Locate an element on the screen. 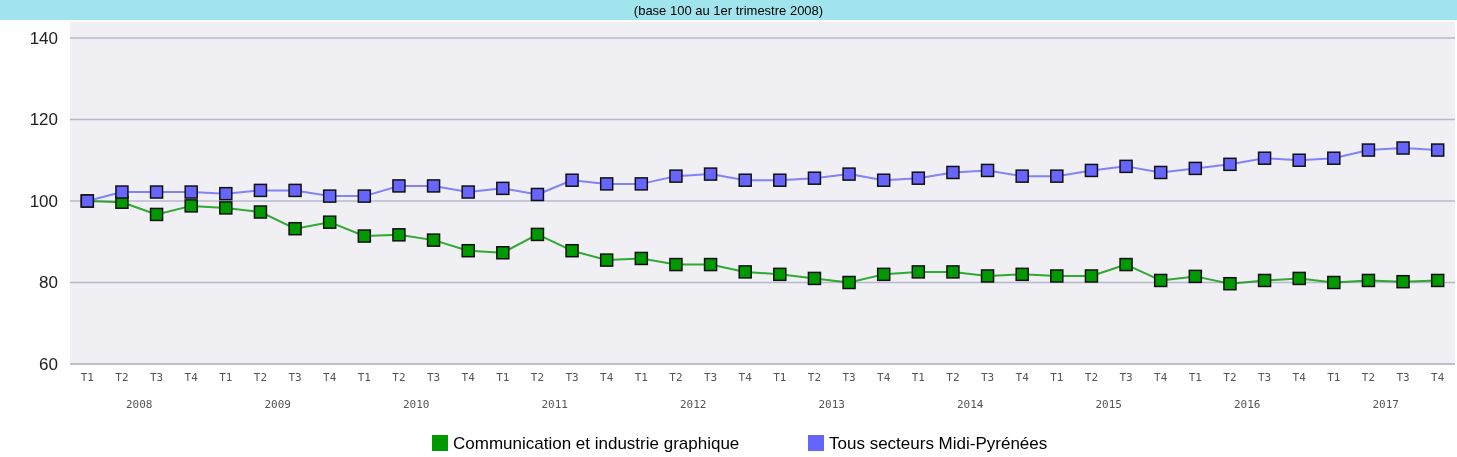  legend-label: Communication et industrie graphique is located at coordinates (596, 443).